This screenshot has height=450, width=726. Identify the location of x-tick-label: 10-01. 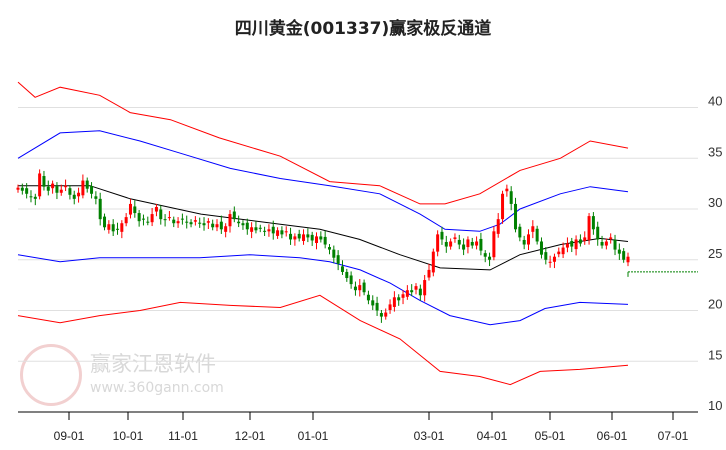
(128, 436).